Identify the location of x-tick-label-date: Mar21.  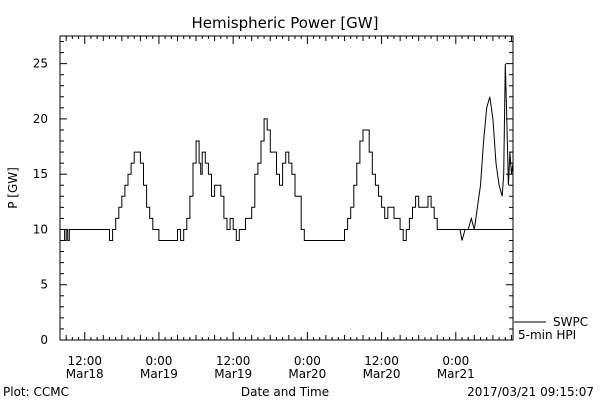
(456, 374).